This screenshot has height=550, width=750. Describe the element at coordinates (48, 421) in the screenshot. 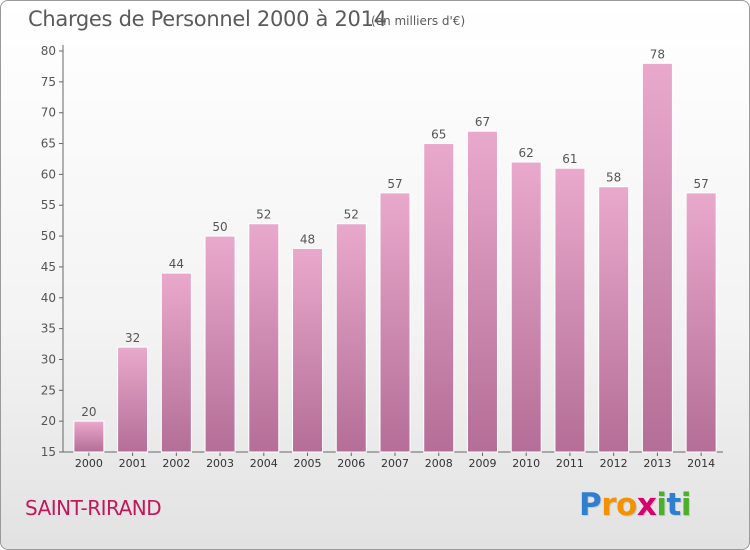

I see `y-tick-label: 20` at that location.